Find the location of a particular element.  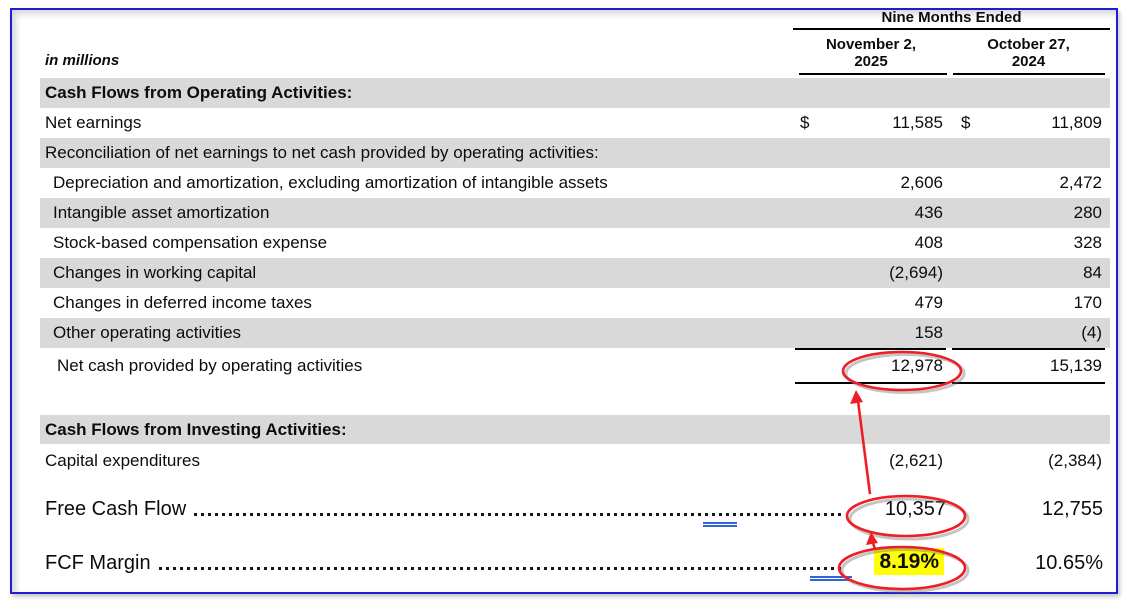

value-cell-2024: 2,472 is located at coordinates (1028, 183).